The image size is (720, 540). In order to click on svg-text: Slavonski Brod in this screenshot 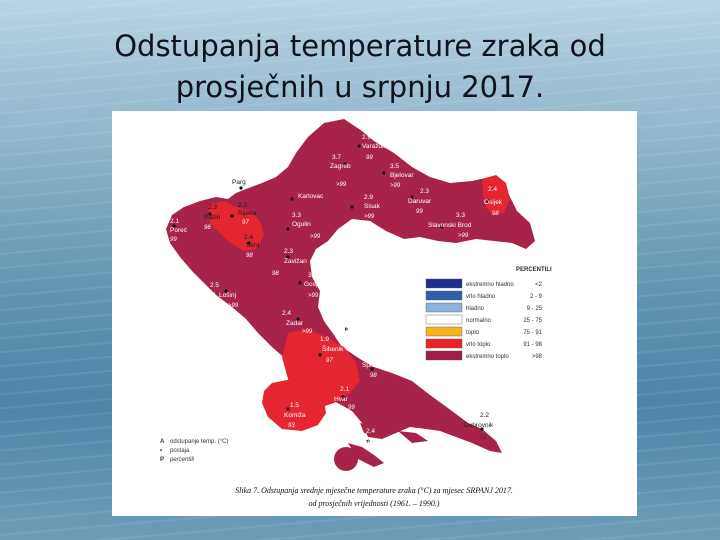, I will do `click(450, 225)`.